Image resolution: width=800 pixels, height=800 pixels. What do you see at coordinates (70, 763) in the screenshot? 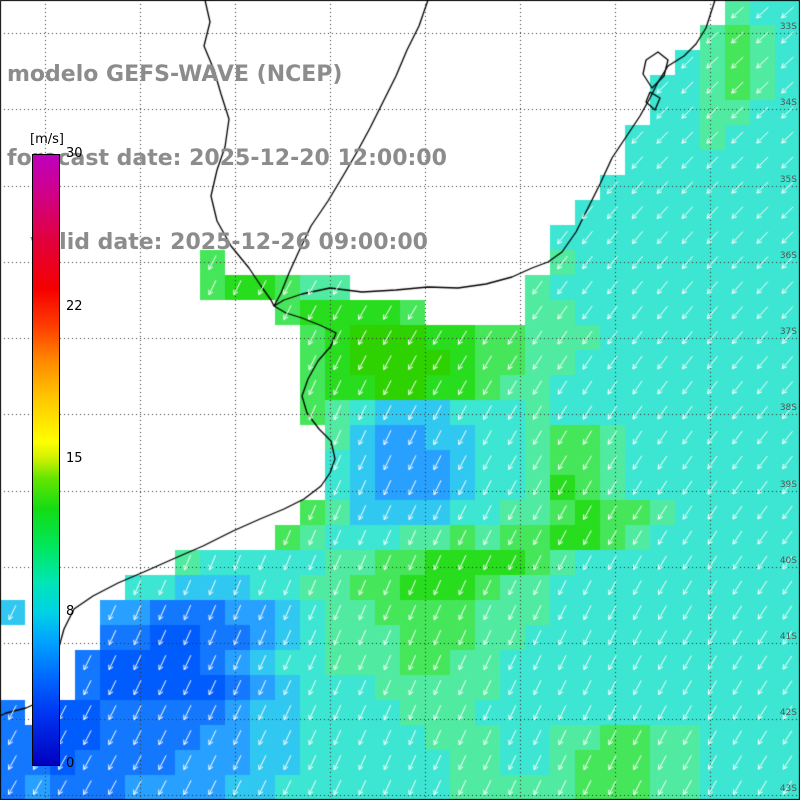
I see `colorbar-tick-label: 0` at bounding box center [70, 763].